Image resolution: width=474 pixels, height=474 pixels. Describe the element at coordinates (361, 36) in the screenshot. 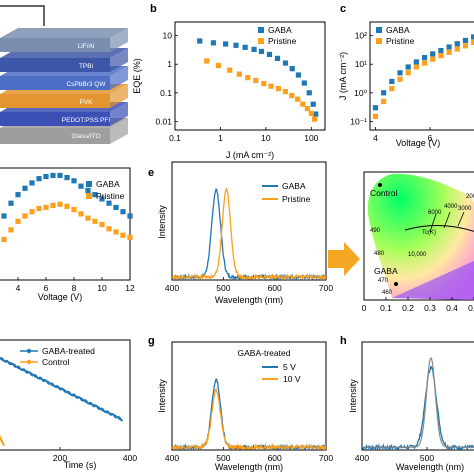

I see `chart-c-ytick-label: 10²` at that location.